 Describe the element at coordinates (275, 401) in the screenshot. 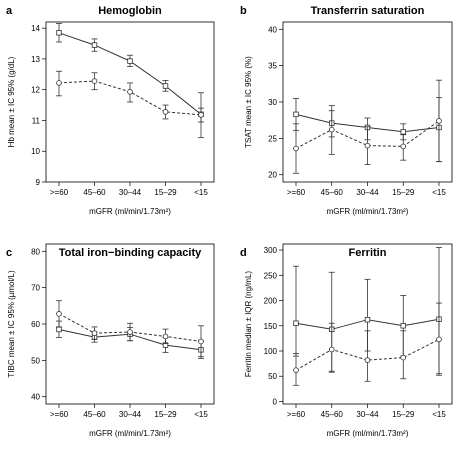

I see `y-tick-label: 0` at that location.